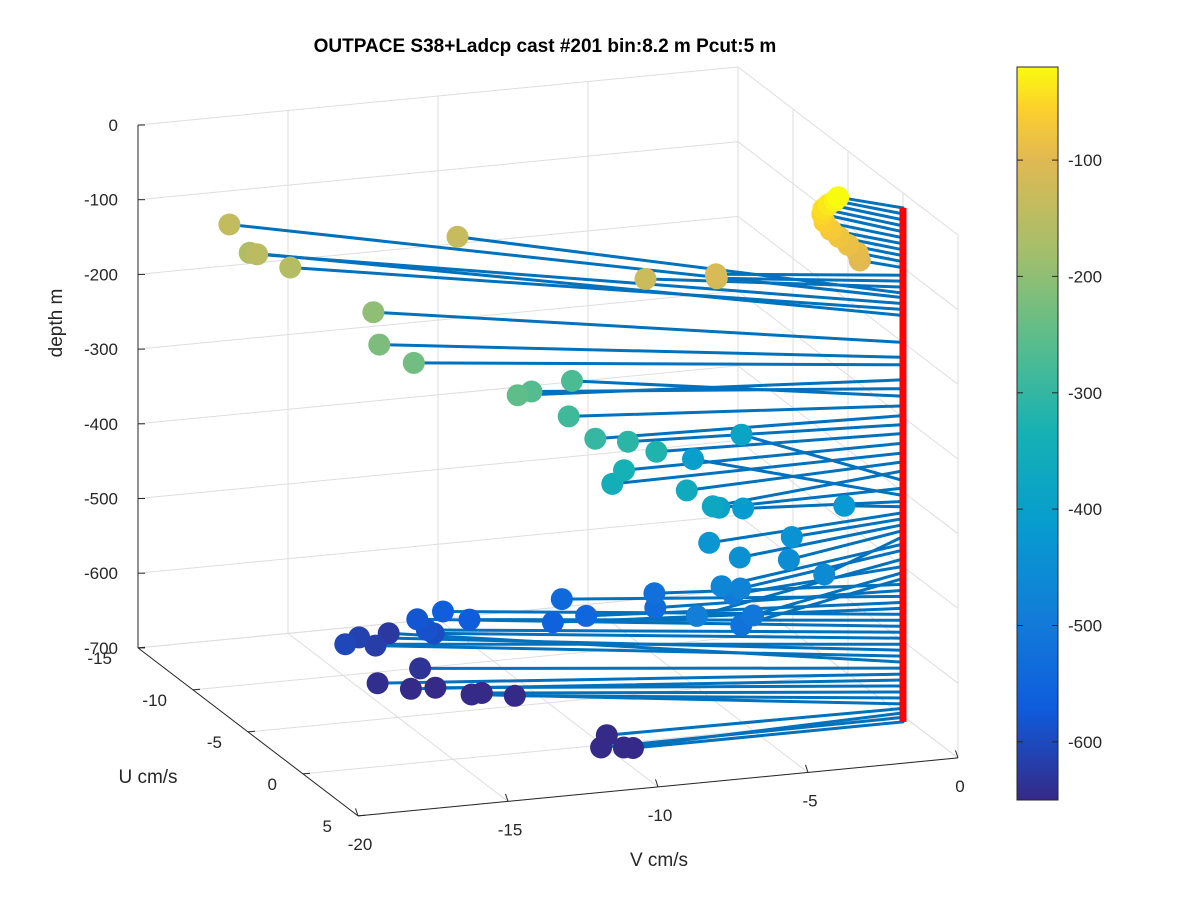  What do you see at coordinates (113, 125) in the screenshot?
I see `z-tick-label: 0` at bounding box center [113, 125].